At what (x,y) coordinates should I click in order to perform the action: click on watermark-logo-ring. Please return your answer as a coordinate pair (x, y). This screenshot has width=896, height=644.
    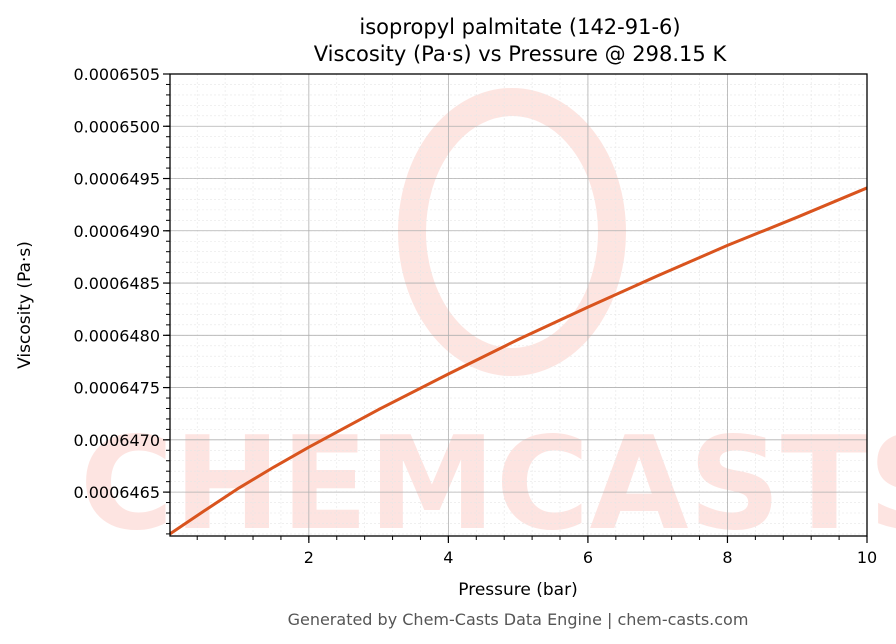
    Looking at the image, I should click on (512, 232).